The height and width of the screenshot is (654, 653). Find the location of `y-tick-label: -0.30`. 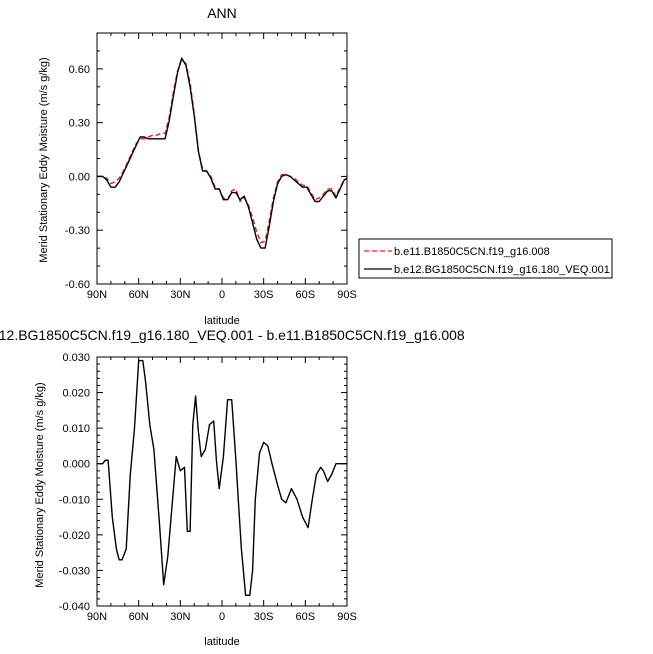

y-tick-label: -0.30 is located at coordinates (77, 231).